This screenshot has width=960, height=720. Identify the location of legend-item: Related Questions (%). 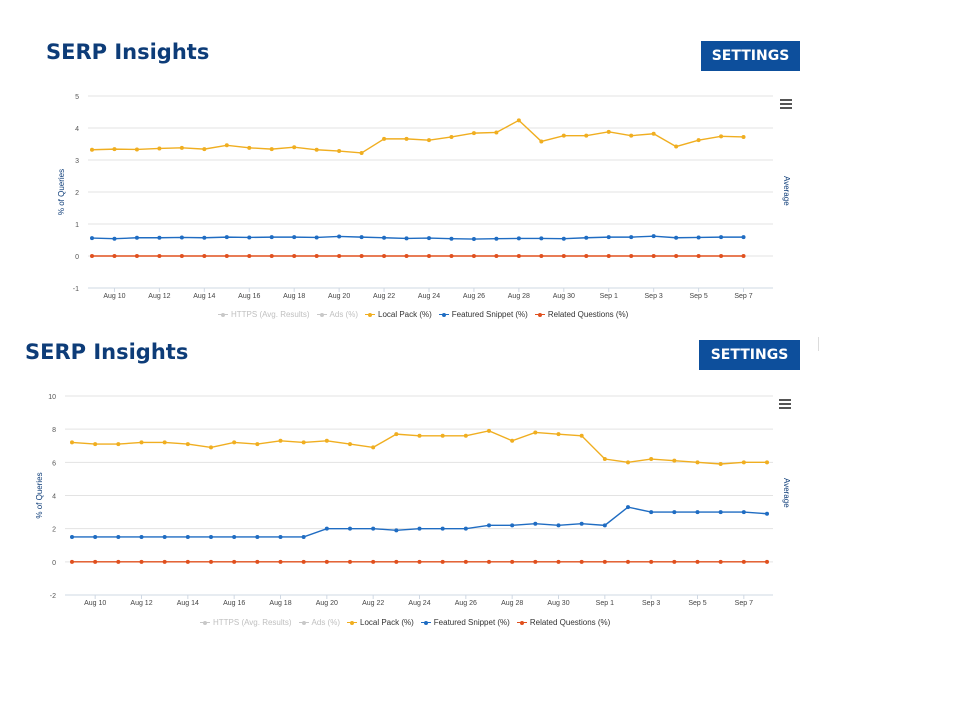
(581, 314).